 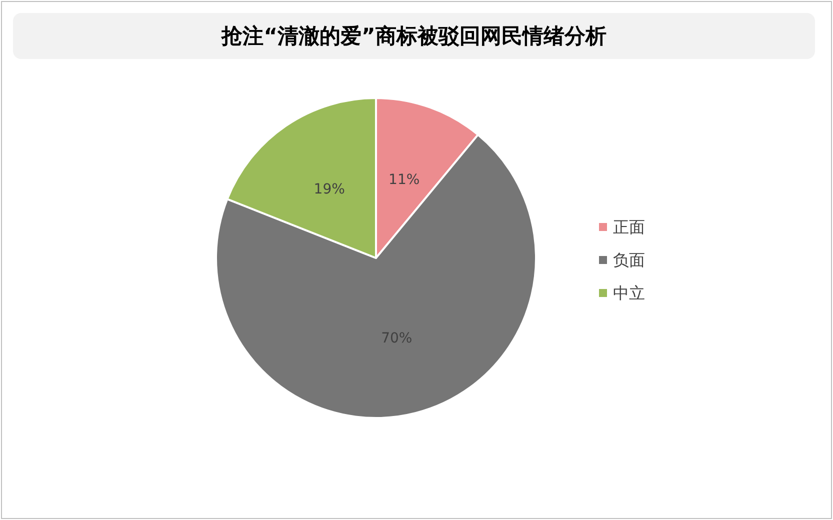 I want to click on legend-label: 正面, so click(x=629, y=227).